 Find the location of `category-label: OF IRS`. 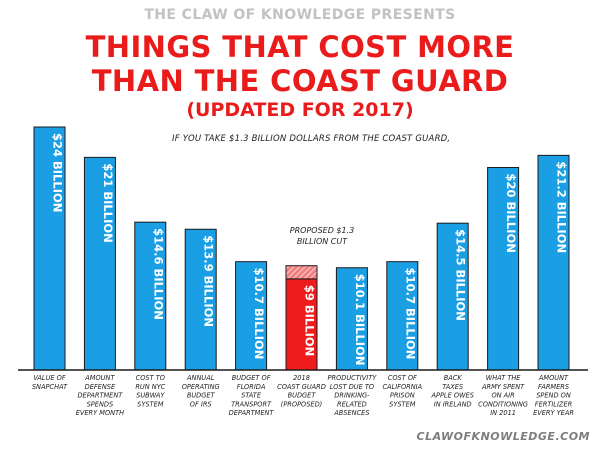

category-label: OF IRS is located at coordinates (201, 404).